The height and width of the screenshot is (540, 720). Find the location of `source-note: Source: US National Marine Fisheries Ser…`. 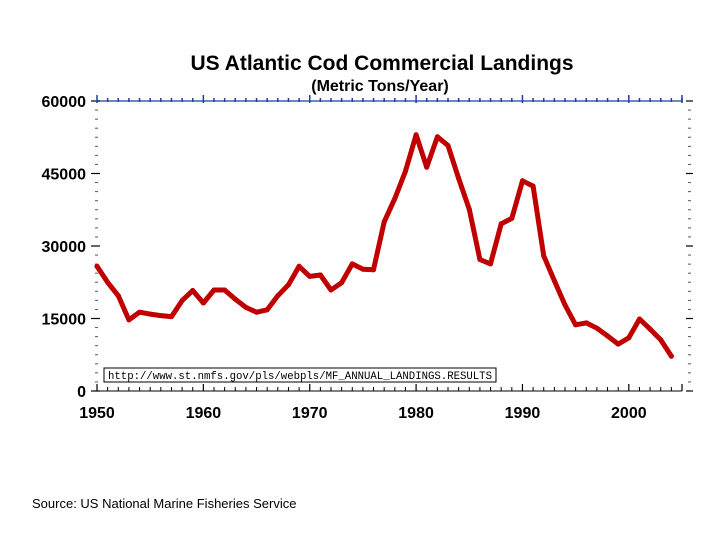

source-note: Source: US National Marine Fisheries Ser… is located at coordinates (164, 503).